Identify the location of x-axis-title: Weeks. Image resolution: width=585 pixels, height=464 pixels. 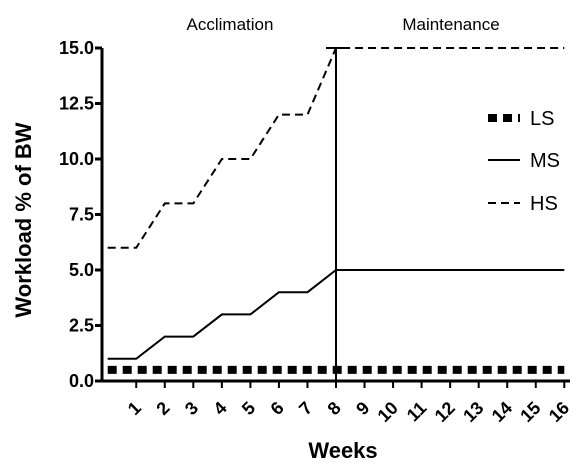
(342, 450).